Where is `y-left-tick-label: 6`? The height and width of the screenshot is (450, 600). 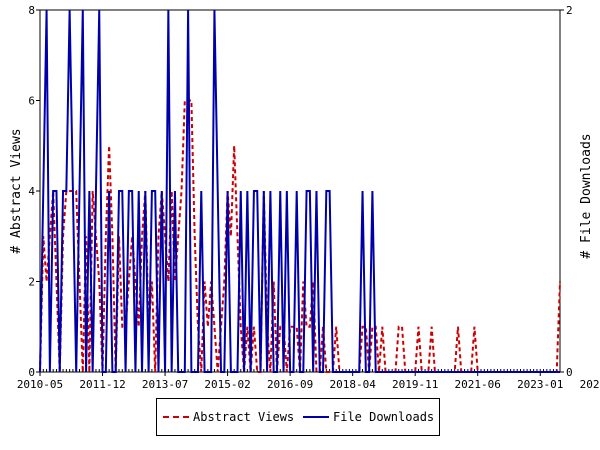 y-left-tick-label: 6 is located at coordinates (31, 101).